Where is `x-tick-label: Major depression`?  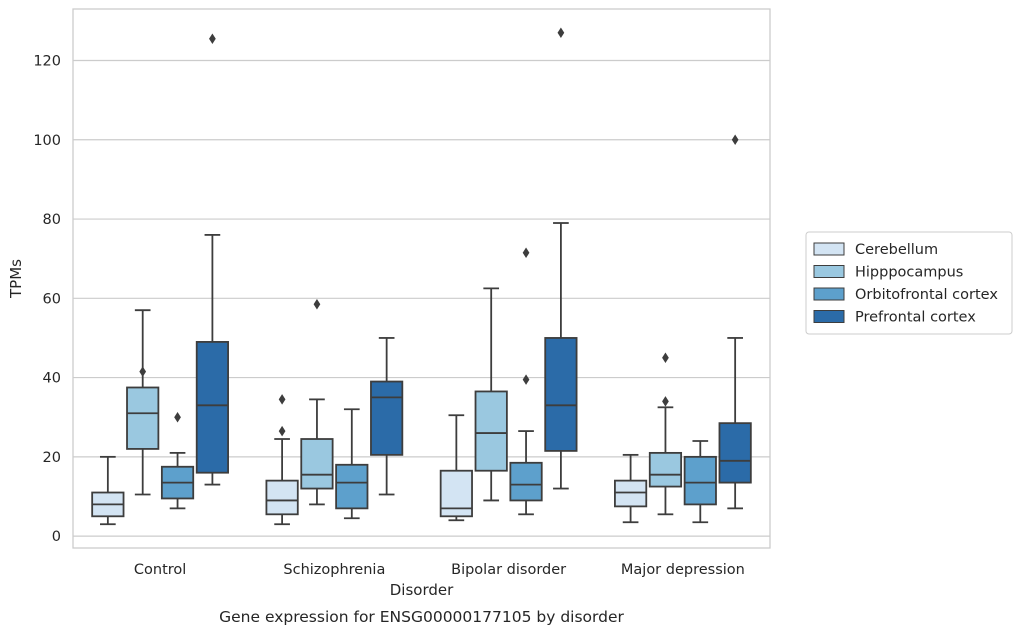 x-tick-label: Major depression is located at coordinates (683, 570).